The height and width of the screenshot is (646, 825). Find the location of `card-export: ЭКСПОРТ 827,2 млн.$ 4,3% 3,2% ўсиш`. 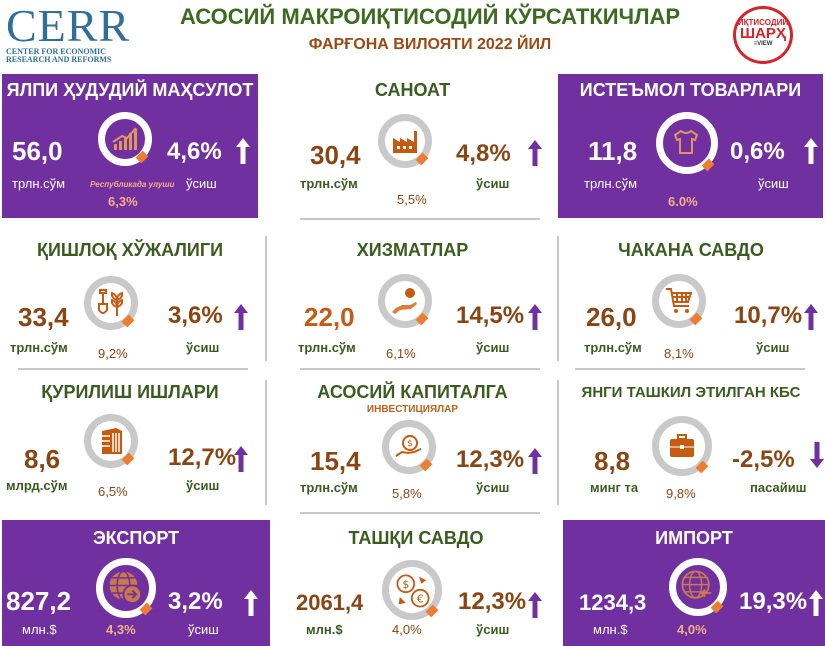

card-export: ЭКСПОРТ 827,2 млн.$ 4,3% 3,2% ўсиш is located at coordinates (136, 583).